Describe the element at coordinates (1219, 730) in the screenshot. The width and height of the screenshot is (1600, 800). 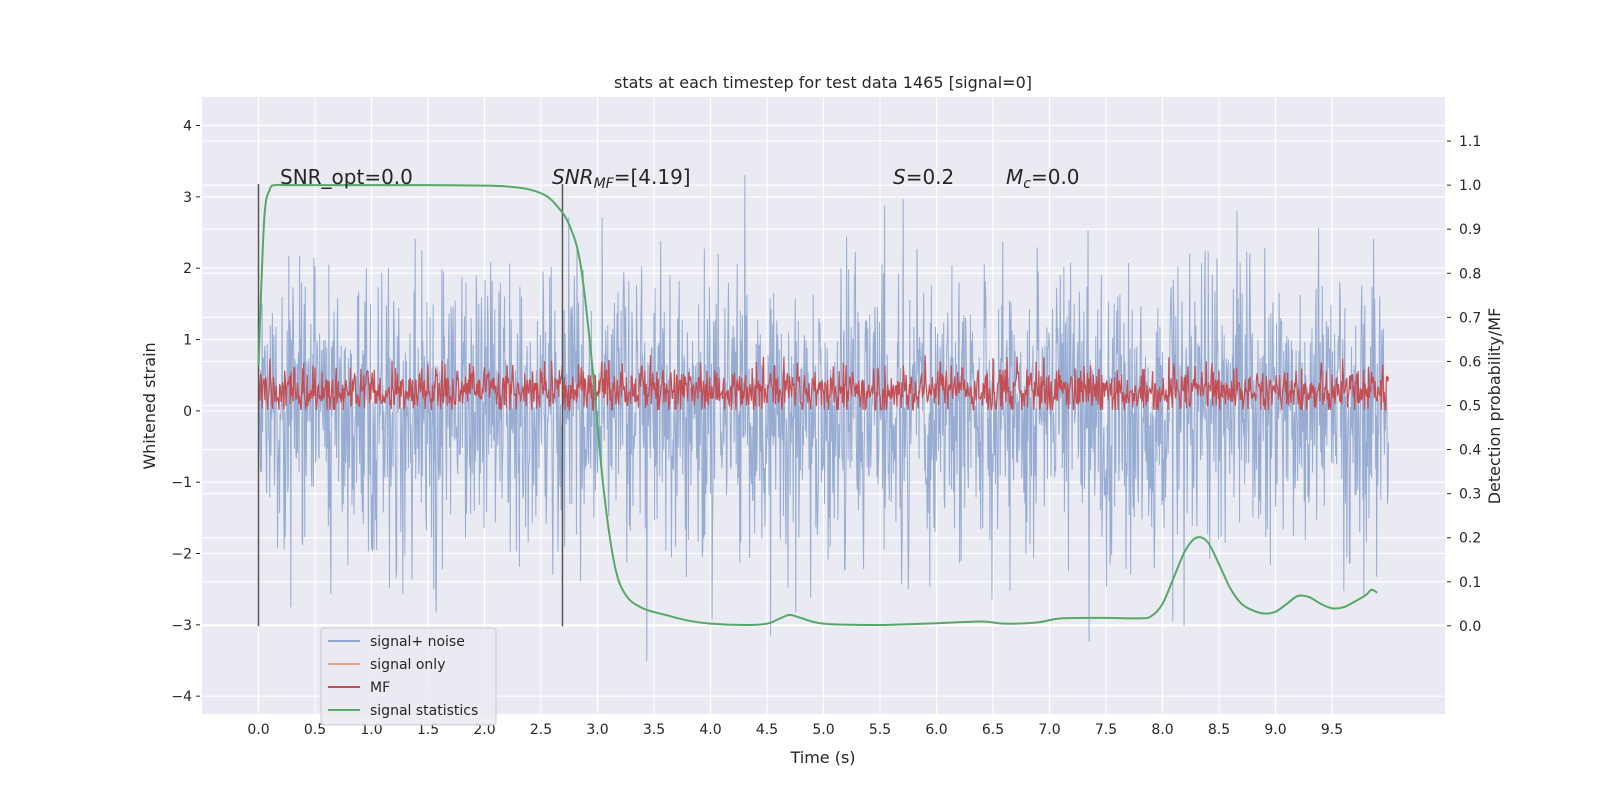
I see `x-tick-label: 8.5` at that location.